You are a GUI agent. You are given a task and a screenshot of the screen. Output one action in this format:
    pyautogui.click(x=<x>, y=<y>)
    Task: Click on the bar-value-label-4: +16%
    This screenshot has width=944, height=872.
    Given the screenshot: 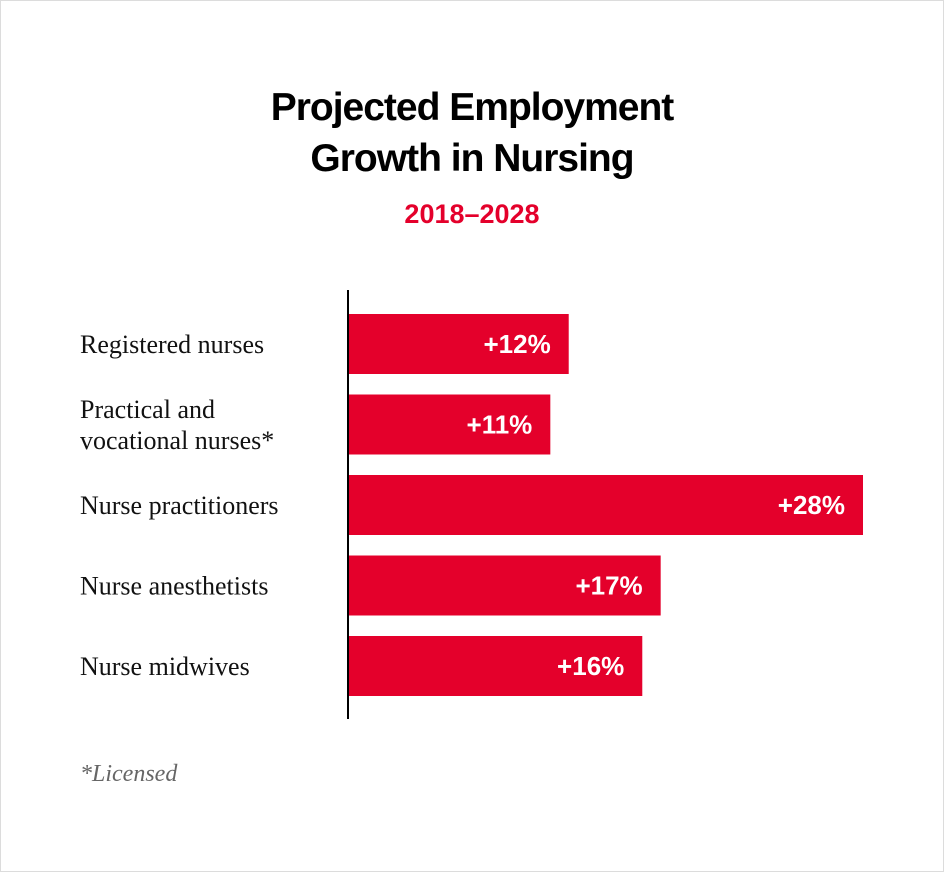 What is the action you would take?
    pyautogui.click(x=590, y=666)
    